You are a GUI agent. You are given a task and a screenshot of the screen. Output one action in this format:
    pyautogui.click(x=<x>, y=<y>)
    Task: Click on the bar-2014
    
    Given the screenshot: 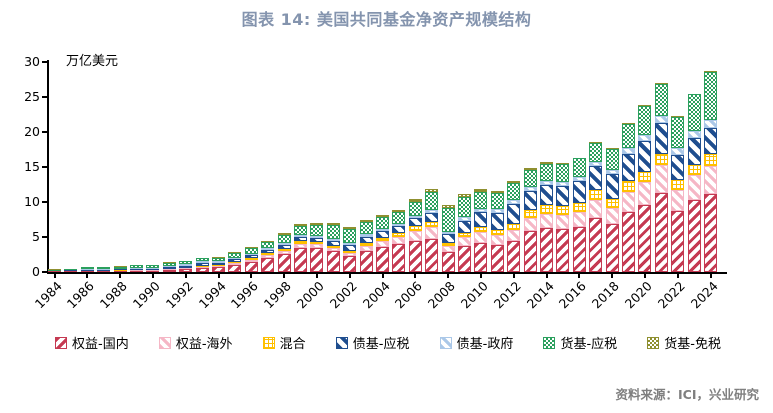 What is the action you would take?
    pyautogui.click(x=546, y=217)
    